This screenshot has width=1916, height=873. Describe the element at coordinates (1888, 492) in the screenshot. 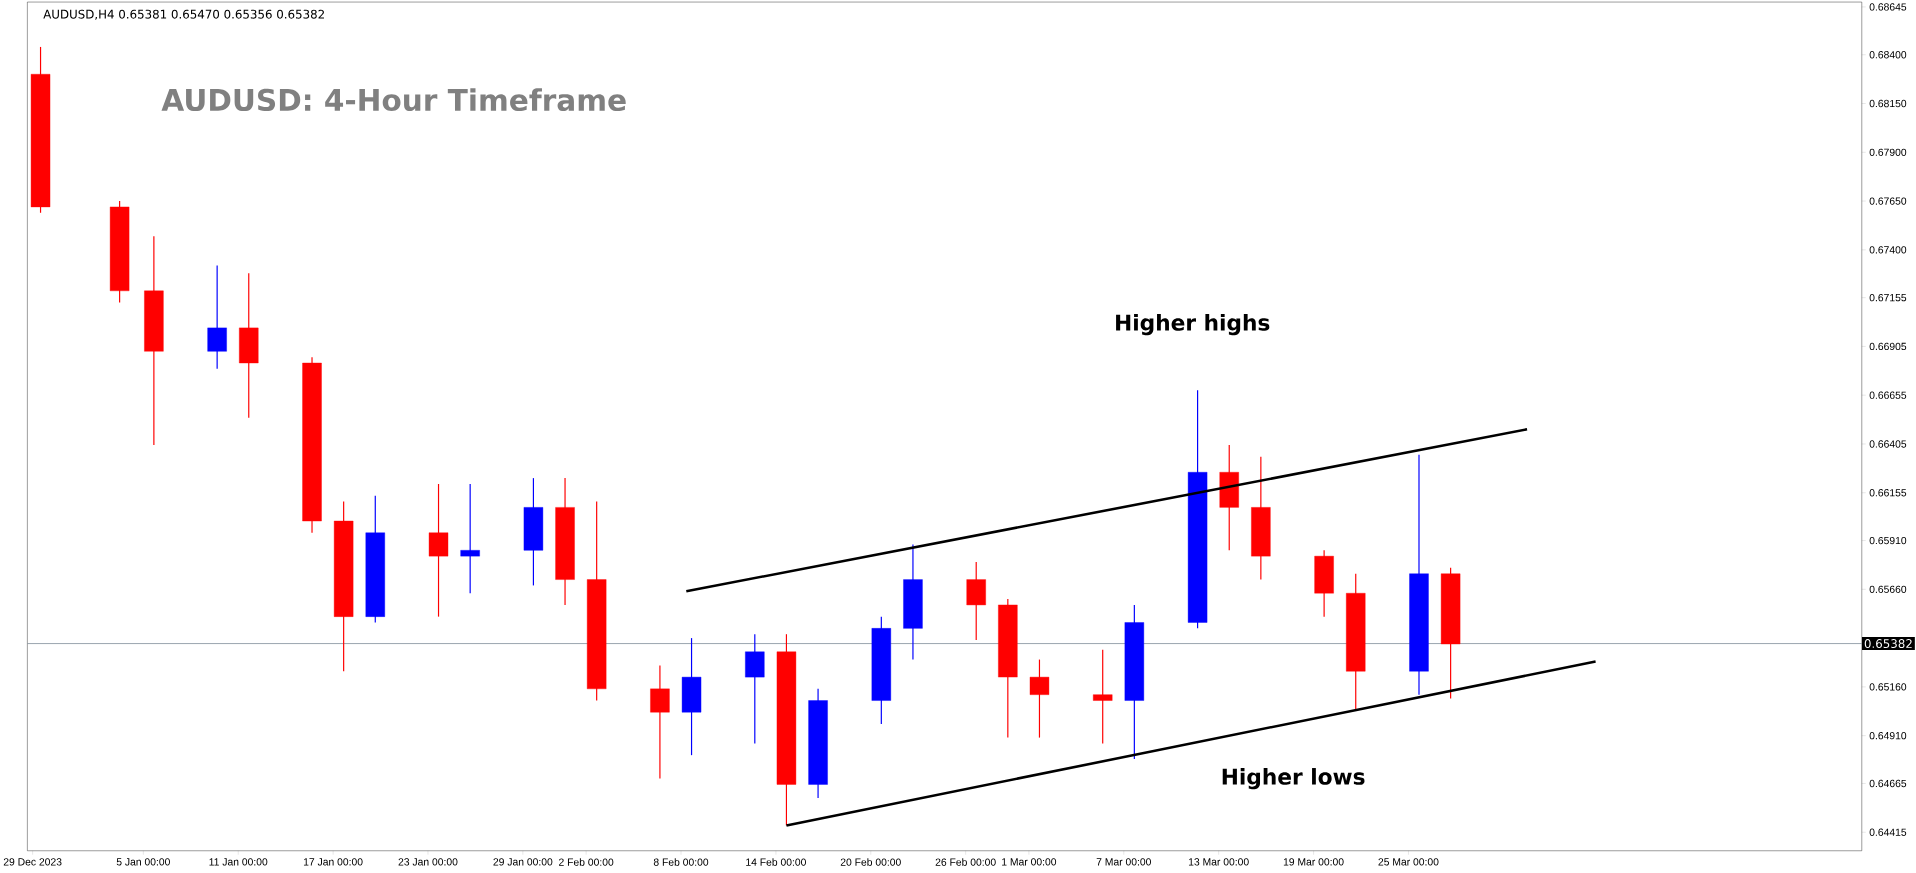

I see `y-tick-label: 0.66155` at that location.